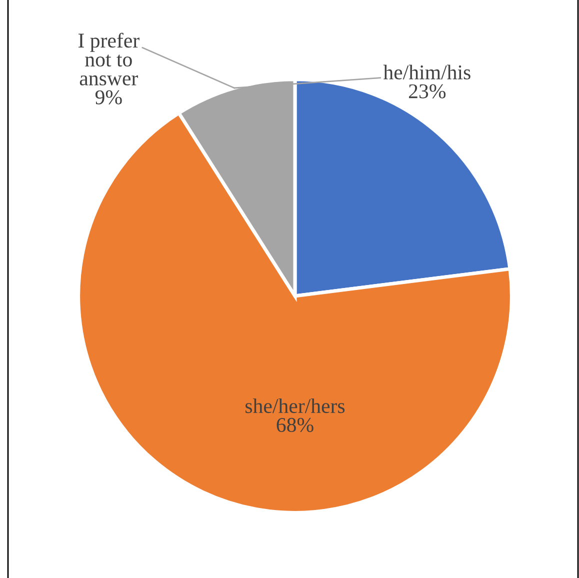 The height and width of the screenshot is (578, 579). Describe the element at coordinates (427, 91) in the screenshot. I see `data-label: 23%` at that location.